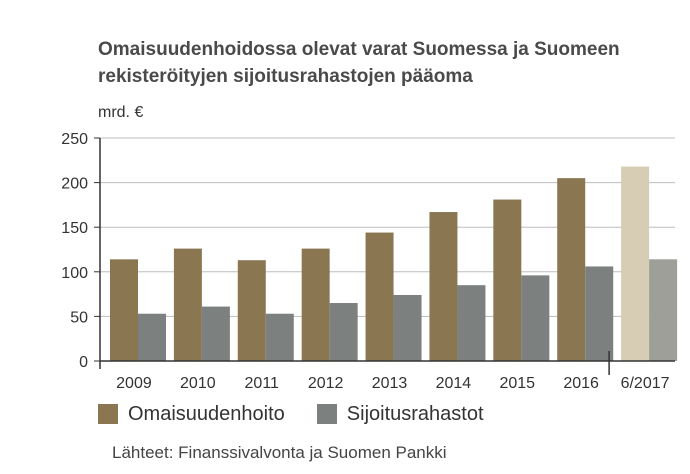 This screenshot has width=690, height=474. I want to click on bar-omaisuudenhoito-2011, so click(251, 310).